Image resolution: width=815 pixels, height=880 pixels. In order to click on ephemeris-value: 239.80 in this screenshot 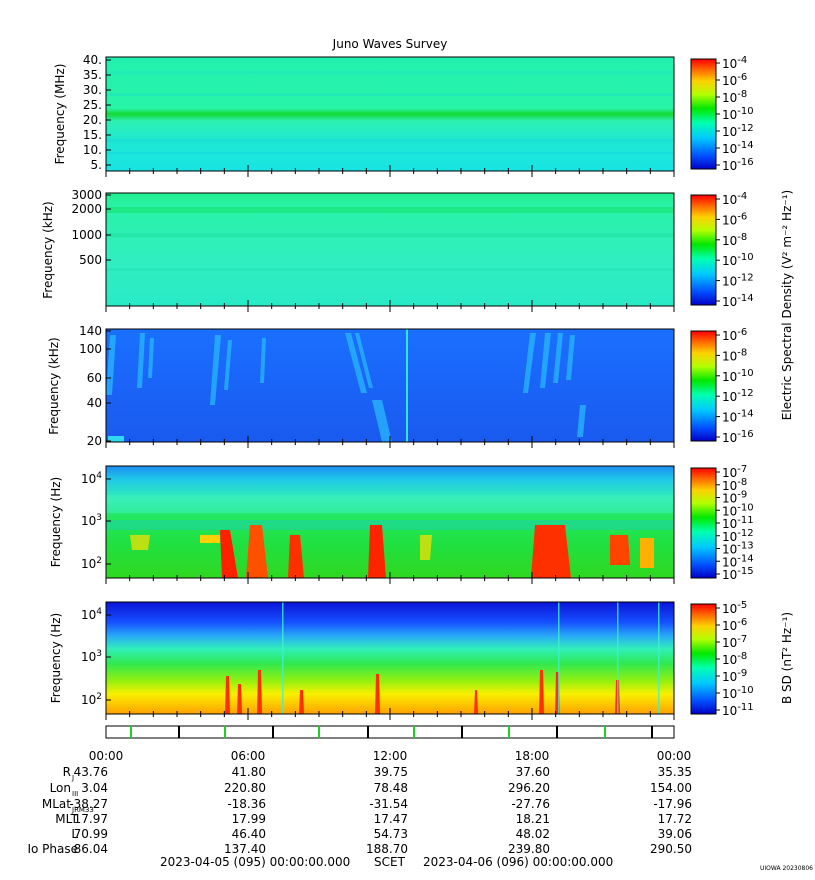, I will do `click(529, 849)`.